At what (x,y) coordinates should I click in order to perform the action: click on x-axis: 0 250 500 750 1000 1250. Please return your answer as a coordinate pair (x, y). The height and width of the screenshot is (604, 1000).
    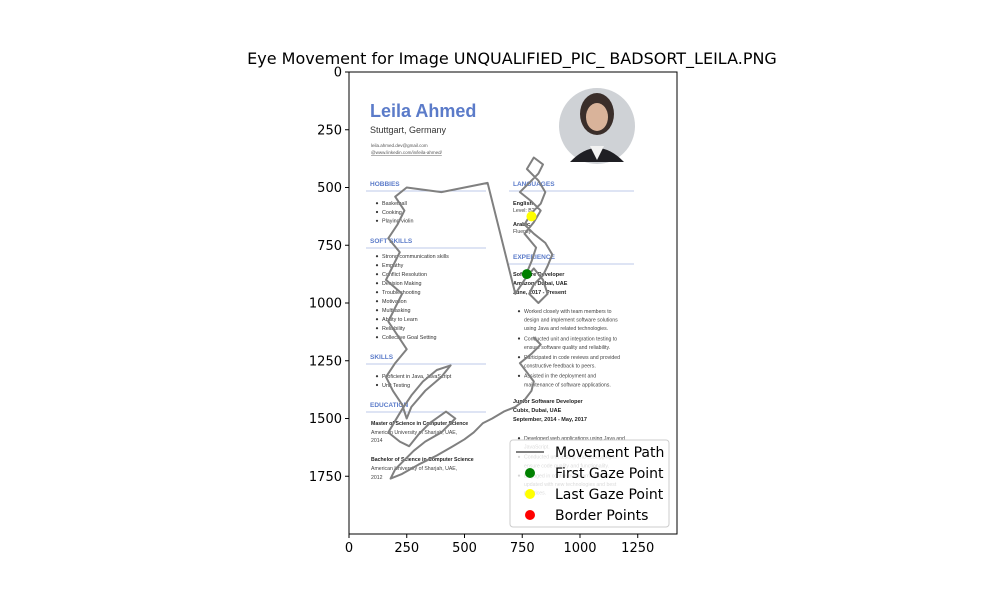
    Looking at the image, I should click on (499, 545).